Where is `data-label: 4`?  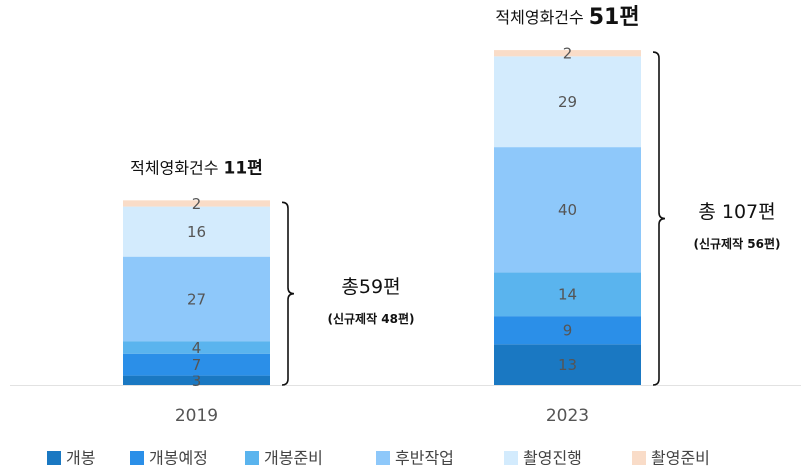 data-label: 4 is located at coordinates (197, 348).